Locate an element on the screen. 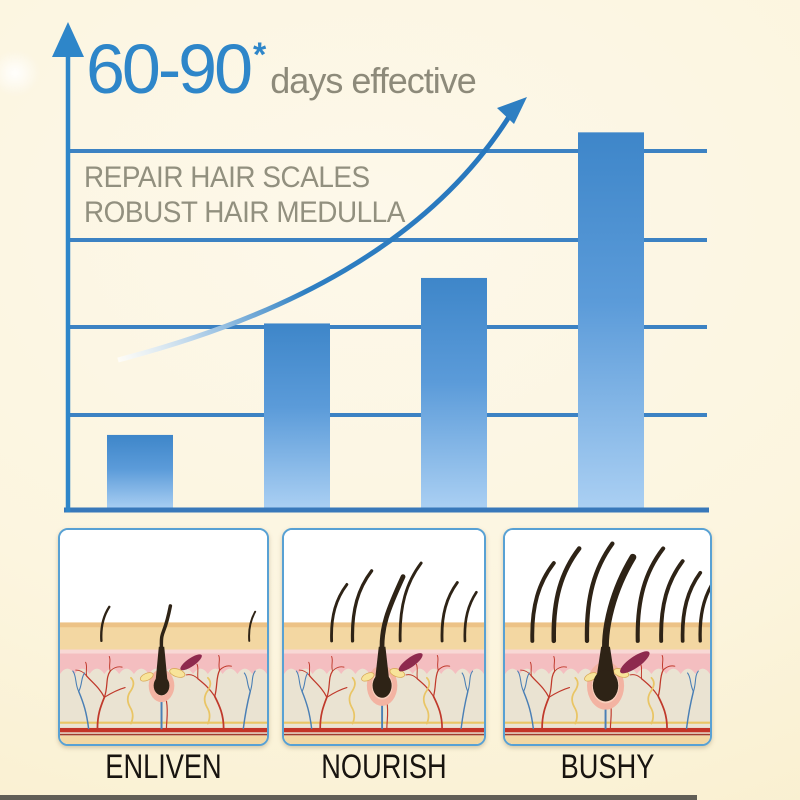 This screenshot has width=800, height=800. stage-panel-bushy is located at coordinates (607, 637).